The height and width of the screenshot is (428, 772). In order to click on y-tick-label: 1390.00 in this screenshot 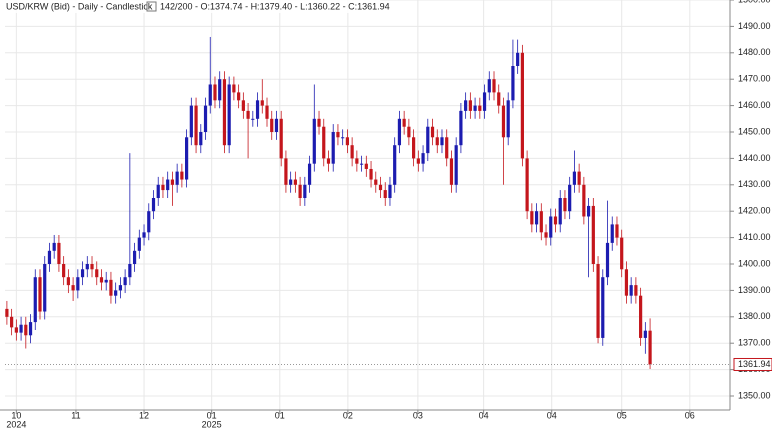, I will do `click(754, 290)`.